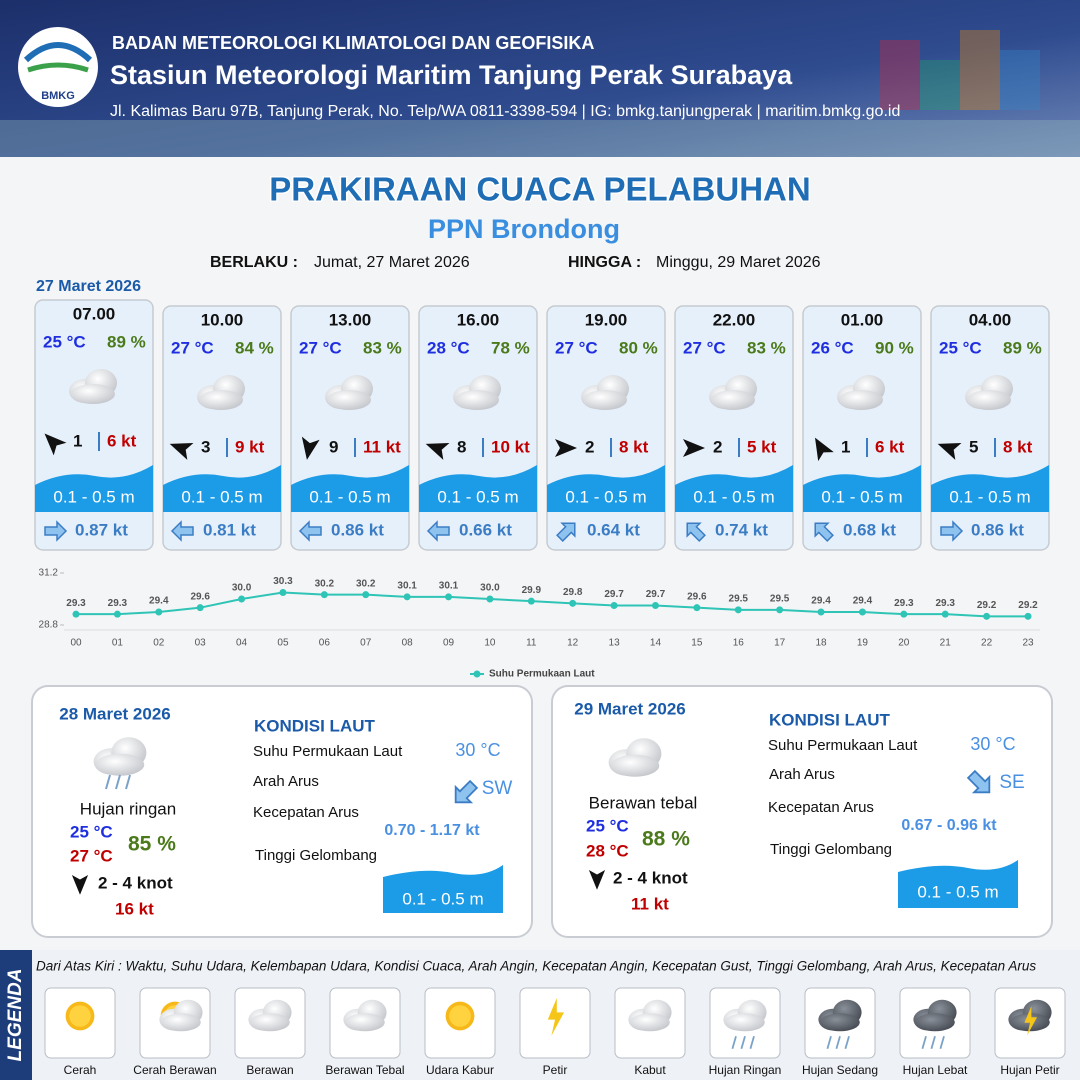  I want to click on x-tick-label: 06, so click(325, 643).